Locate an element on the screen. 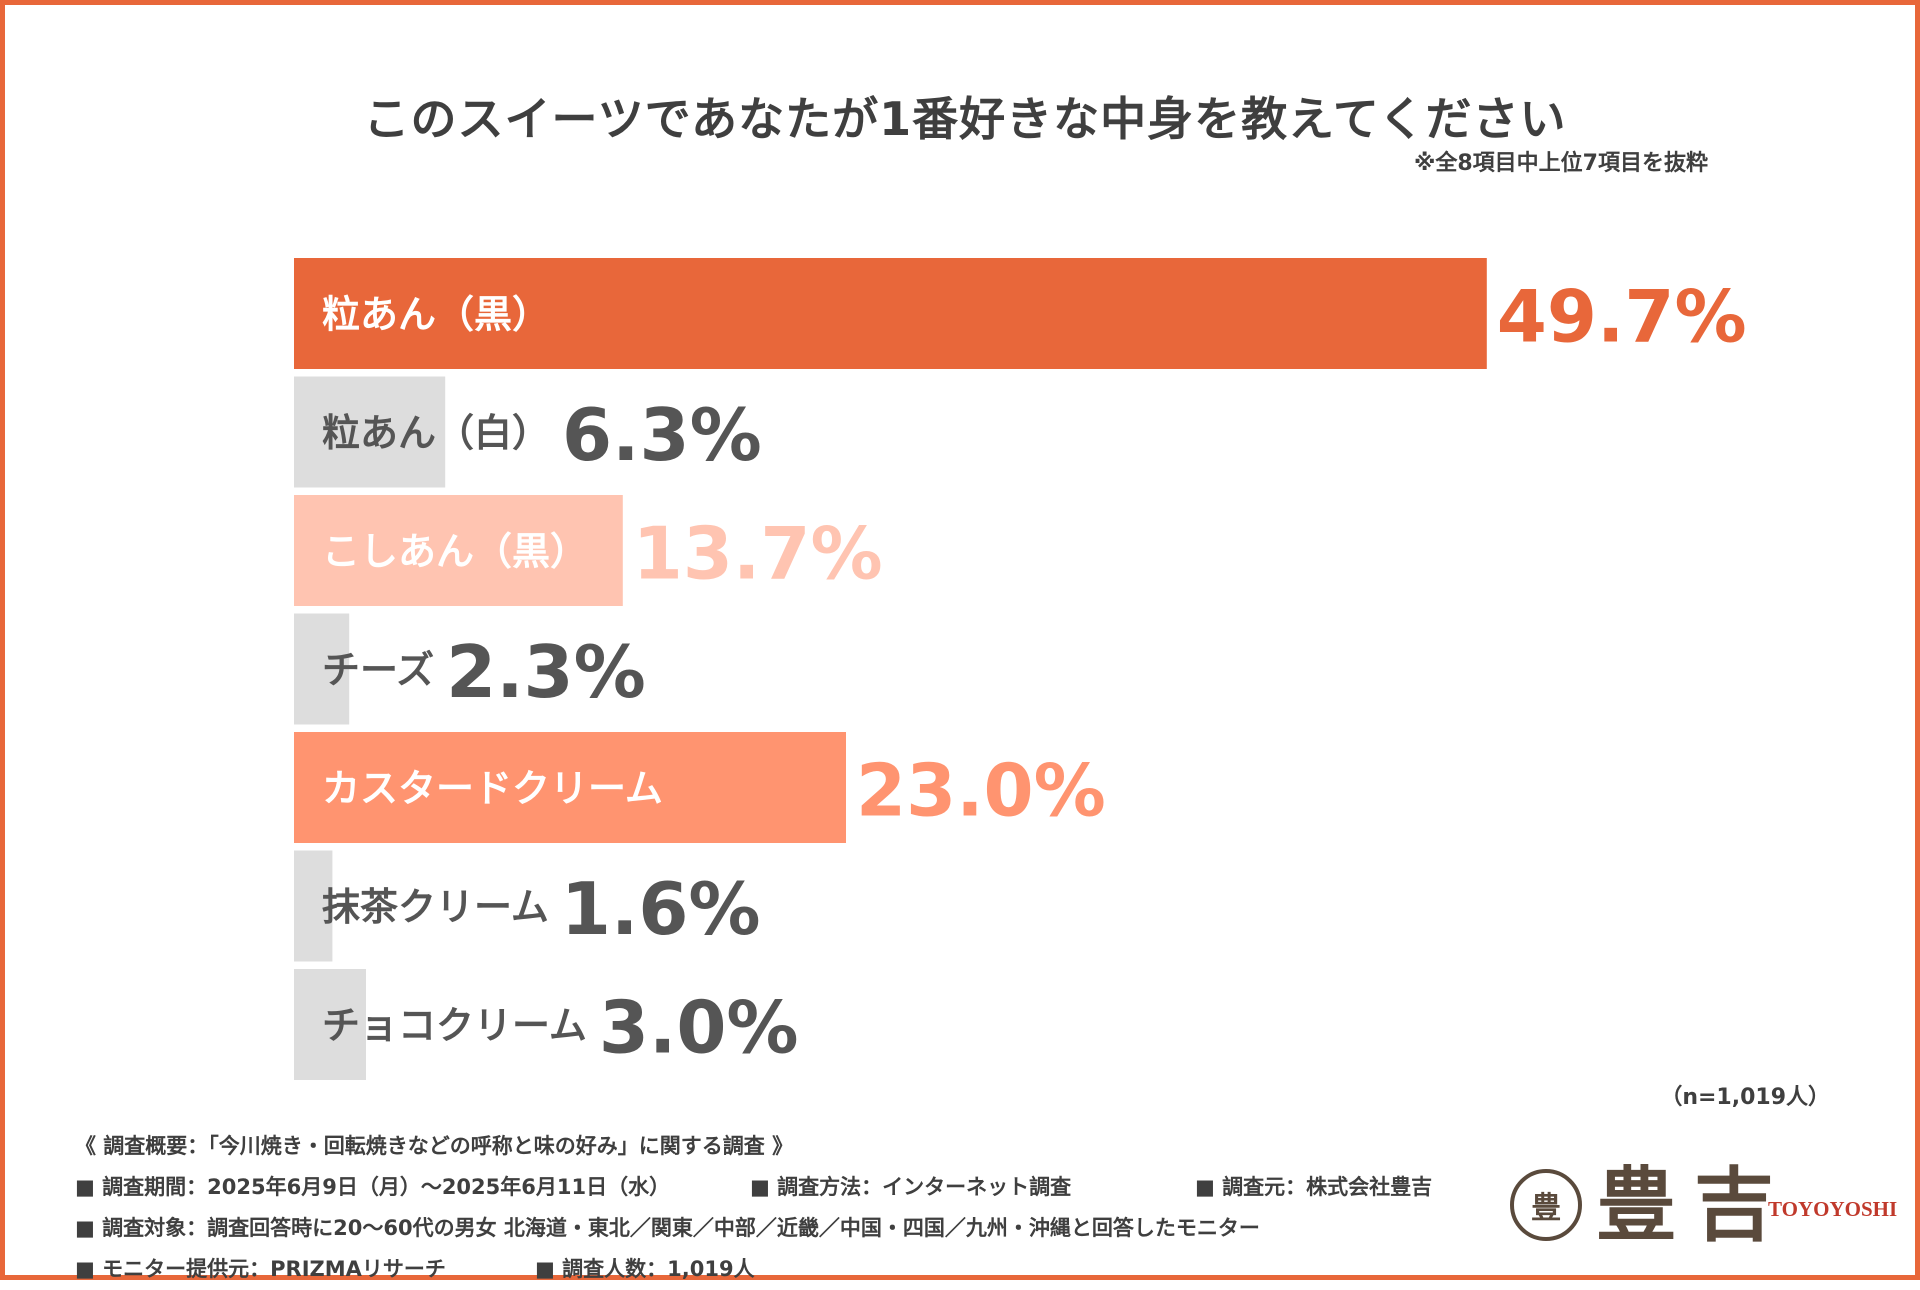  logo-roman: TOYOYOSHI is located at coordinates (1833, 1209).